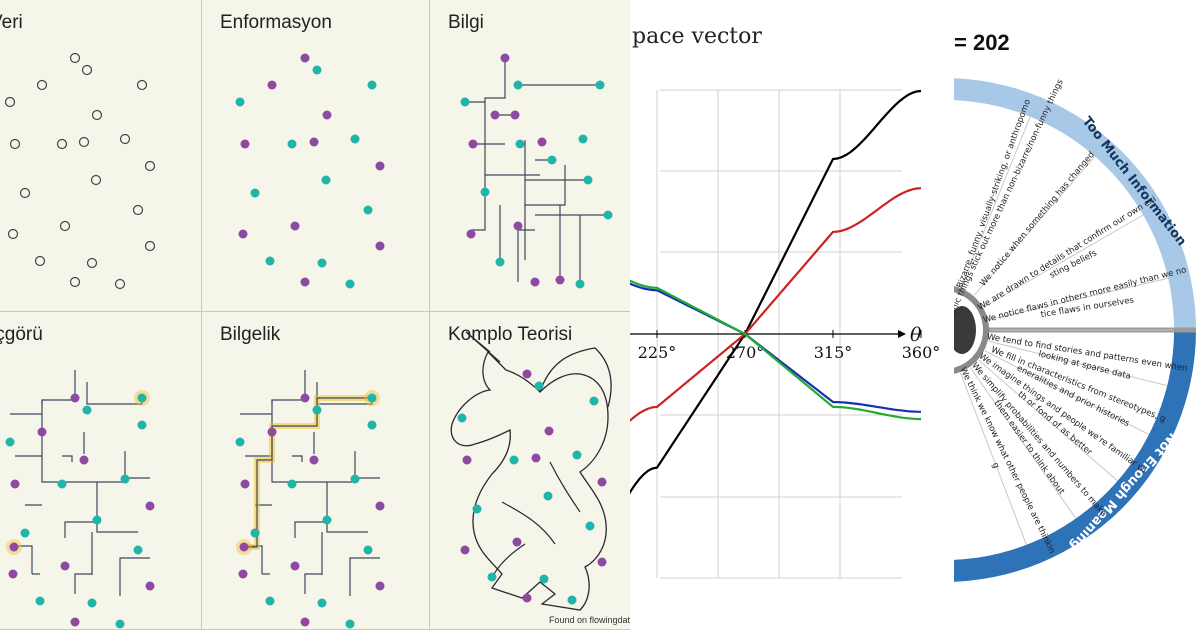  I want to click on cell-data: Veri, so click(101, 156).